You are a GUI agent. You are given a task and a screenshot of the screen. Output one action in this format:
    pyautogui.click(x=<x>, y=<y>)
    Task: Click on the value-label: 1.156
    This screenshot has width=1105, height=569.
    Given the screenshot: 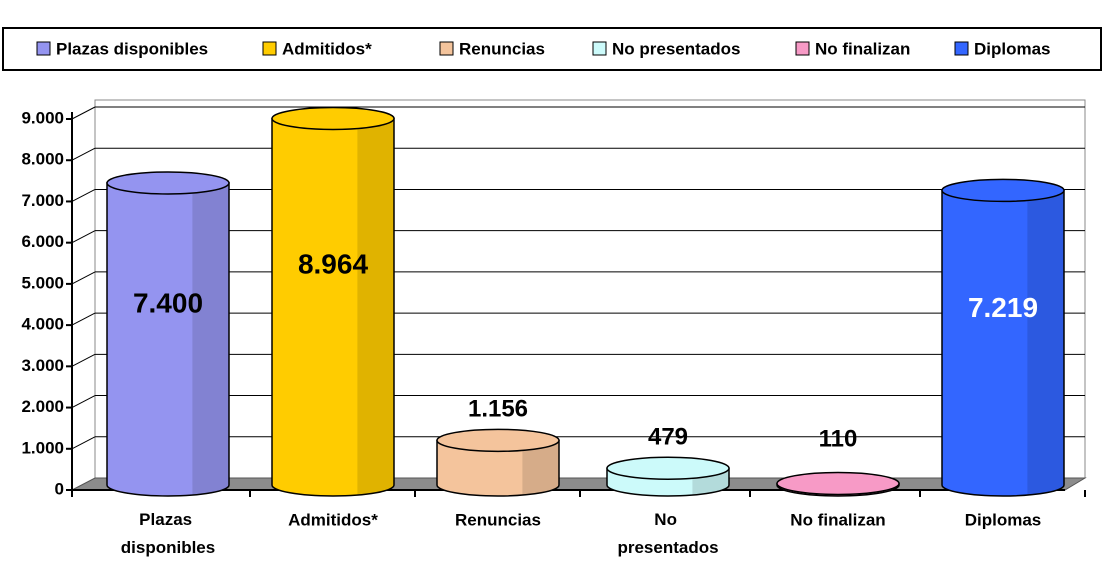 What is the action you would take?
    pyautogui.click(x=498, y=409)
    